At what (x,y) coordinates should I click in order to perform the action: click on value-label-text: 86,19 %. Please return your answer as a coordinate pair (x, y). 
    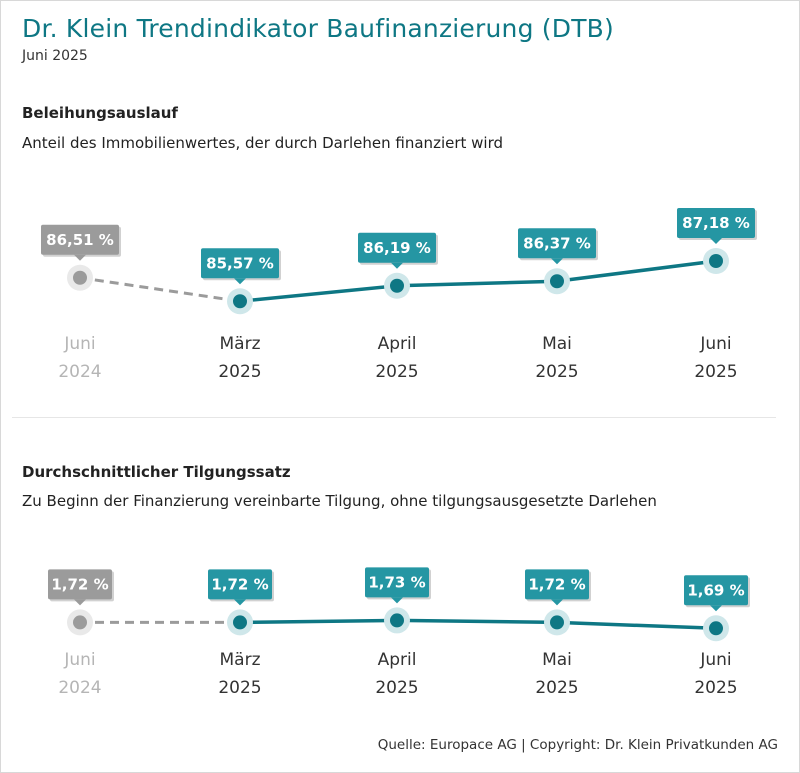
    Looking at the image, I should click on (397, 248).